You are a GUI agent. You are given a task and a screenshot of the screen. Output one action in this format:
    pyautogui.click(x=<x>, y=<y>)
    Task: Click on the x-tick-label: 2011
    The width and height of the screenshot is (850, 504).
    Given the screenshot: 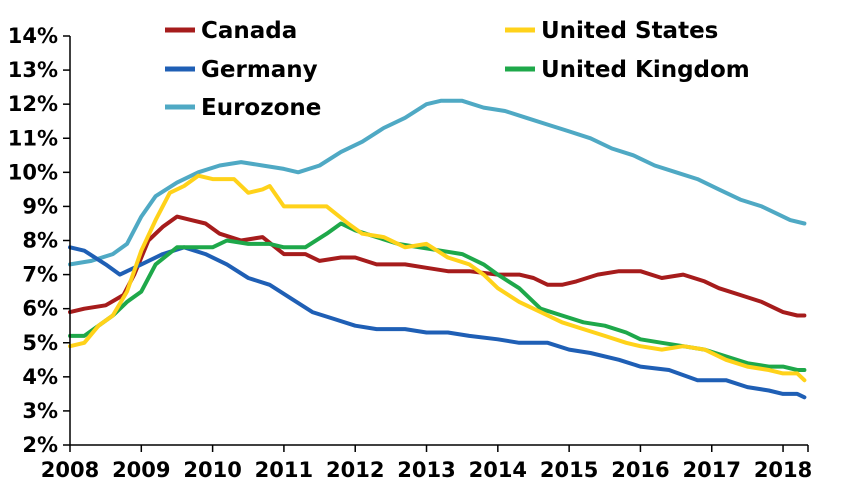 What is the action you would take?
    pyautogui.click(x=284, y=470)
    